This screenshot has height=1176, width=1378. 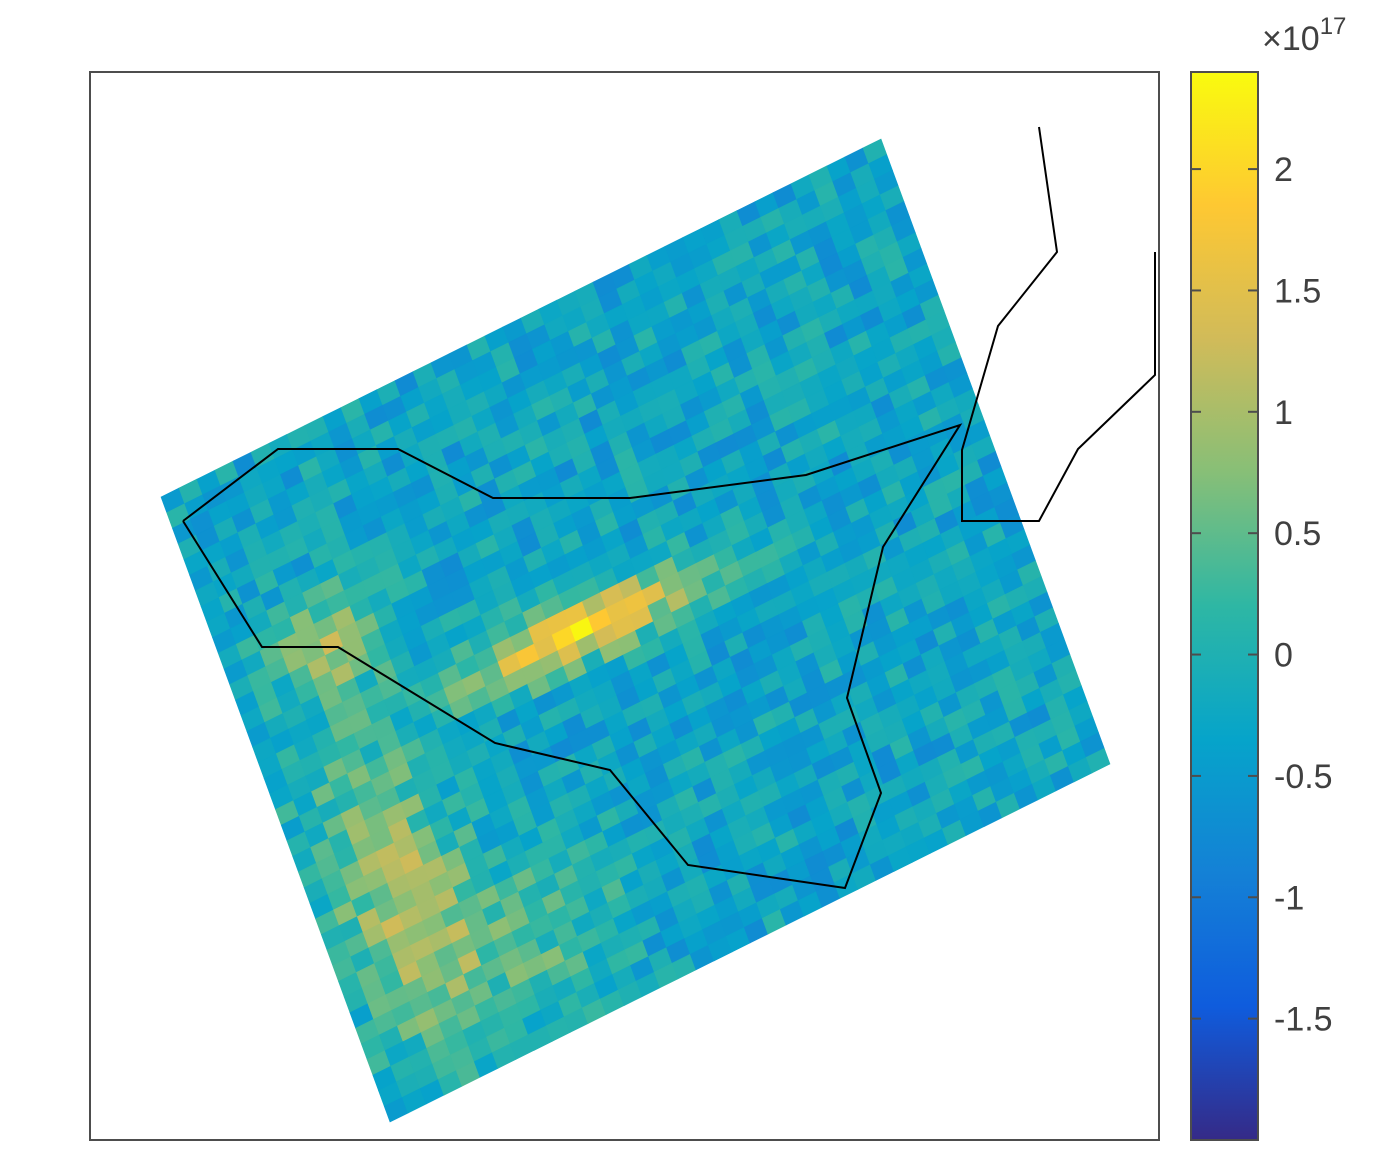 I want to click on colorbar-tick-label: 0, so click(x=1283, y=656).